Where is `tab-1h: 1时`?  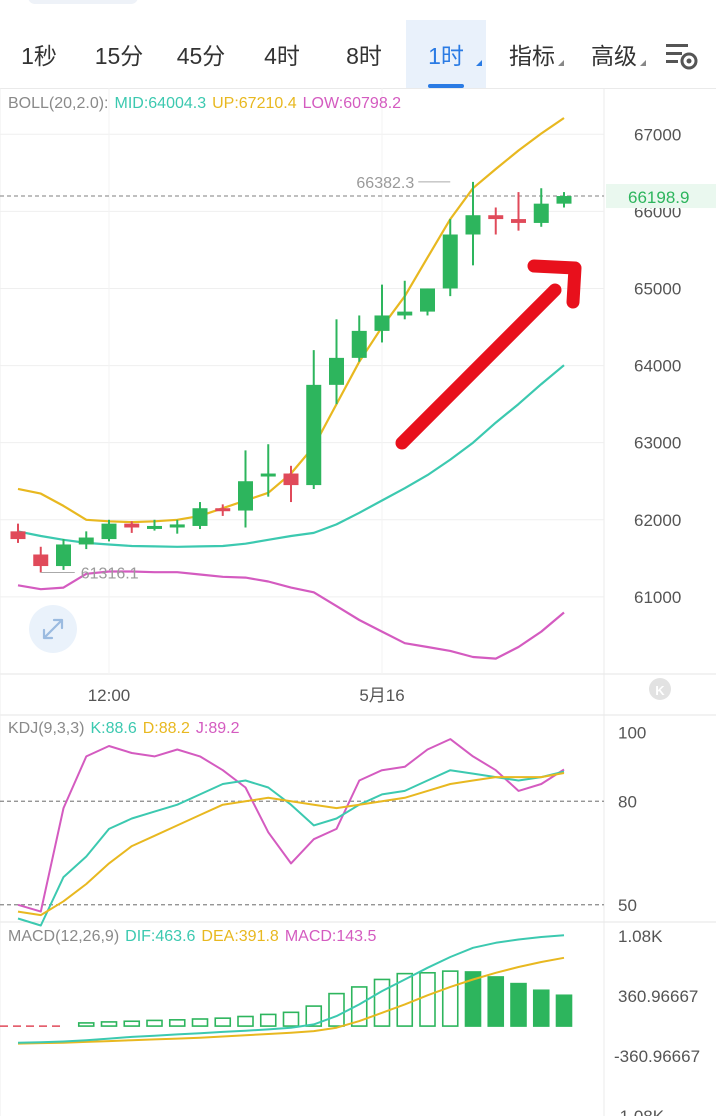
tab-1h: 1时 is located at coordinates (446, 54).